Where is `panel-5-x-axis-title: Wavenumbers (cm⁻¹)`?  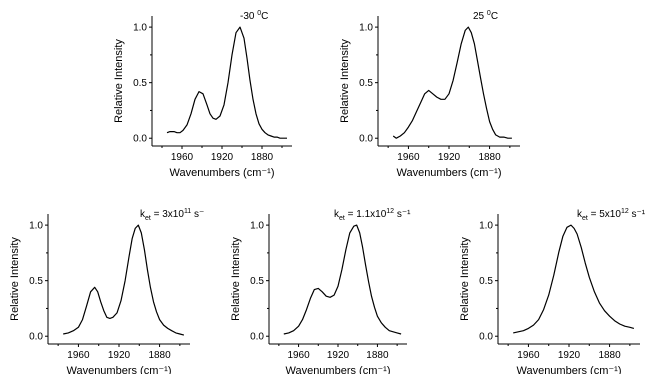 panel-5-x-axis-title: Wavenumbers (cm⁻¹) is located at coordinates (568, 369).